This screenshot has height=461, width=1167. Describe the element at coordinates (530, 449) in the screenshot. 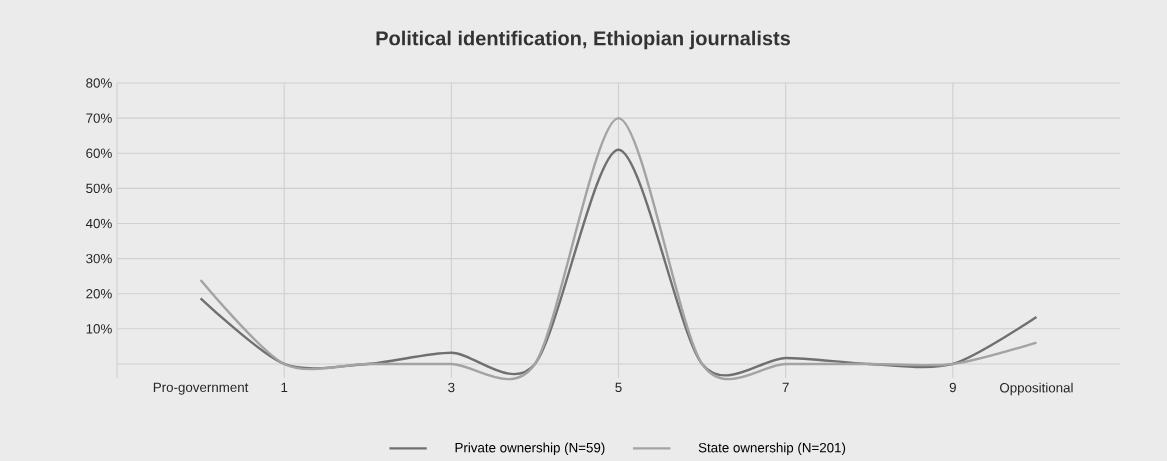

I see `legend-label: Private ownership (N=59)` at that location.